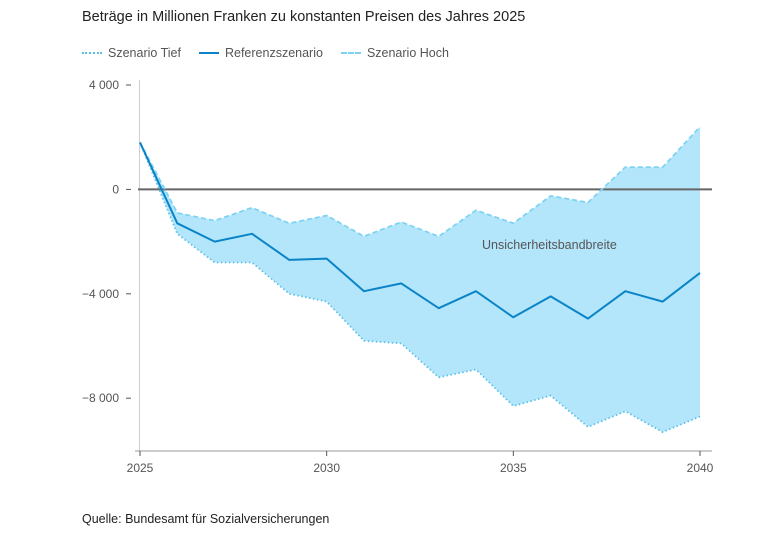 The height and width of the screenshot is (536, 768). What do you see at coordinates (100, 294) in the screenshot?
I see `y-tick-label: −4 000` at bounding box center [100, 294].